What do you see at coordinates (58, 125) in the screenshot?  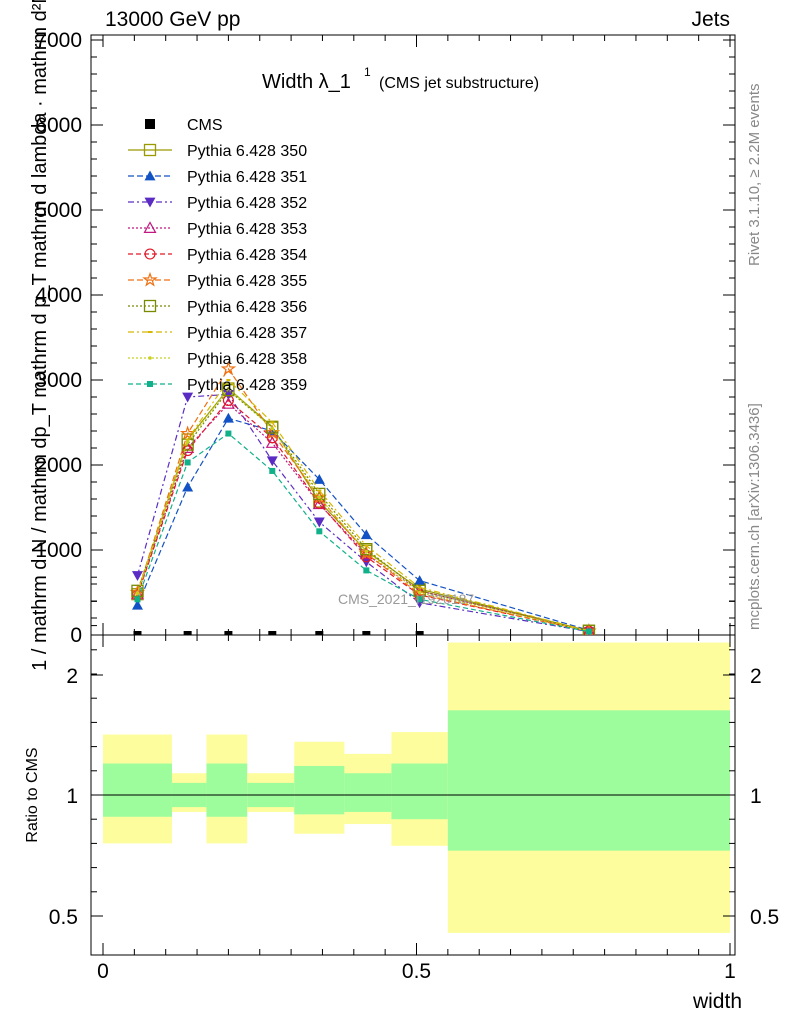 I see `y-tick-label: 6000` at bounding box center [58, 125].